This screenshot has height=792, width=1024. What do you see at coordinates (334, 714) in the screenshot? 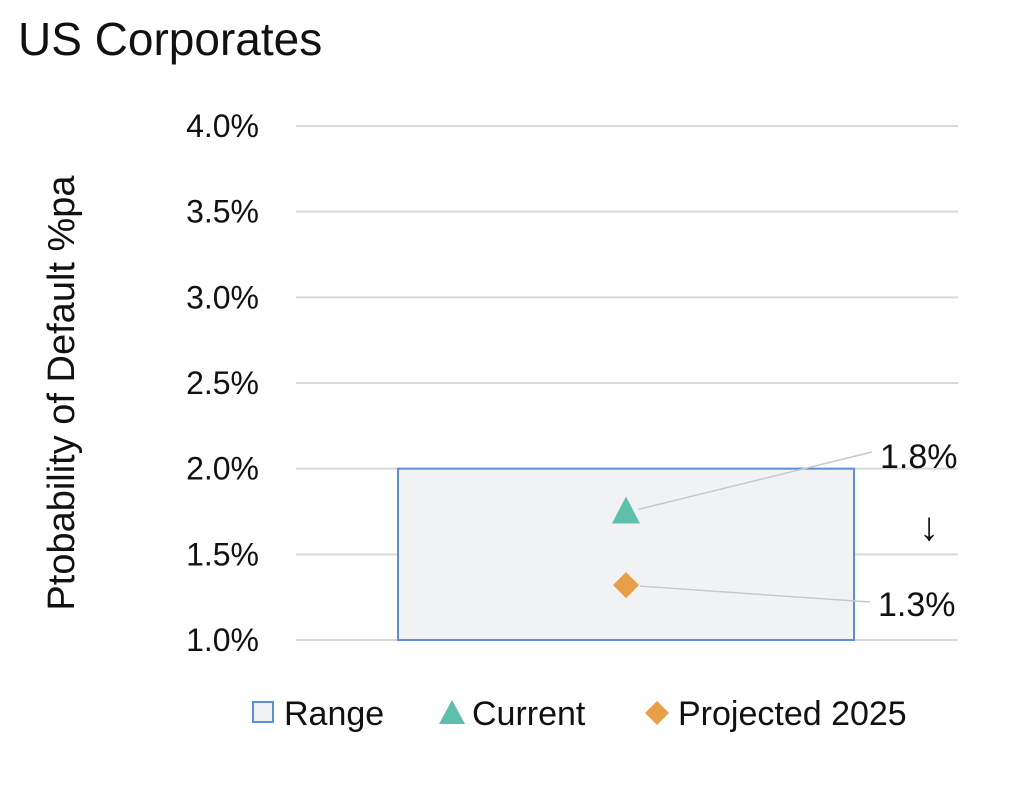
I see `legend-range-label: Range` at bounding box center [334, 714].